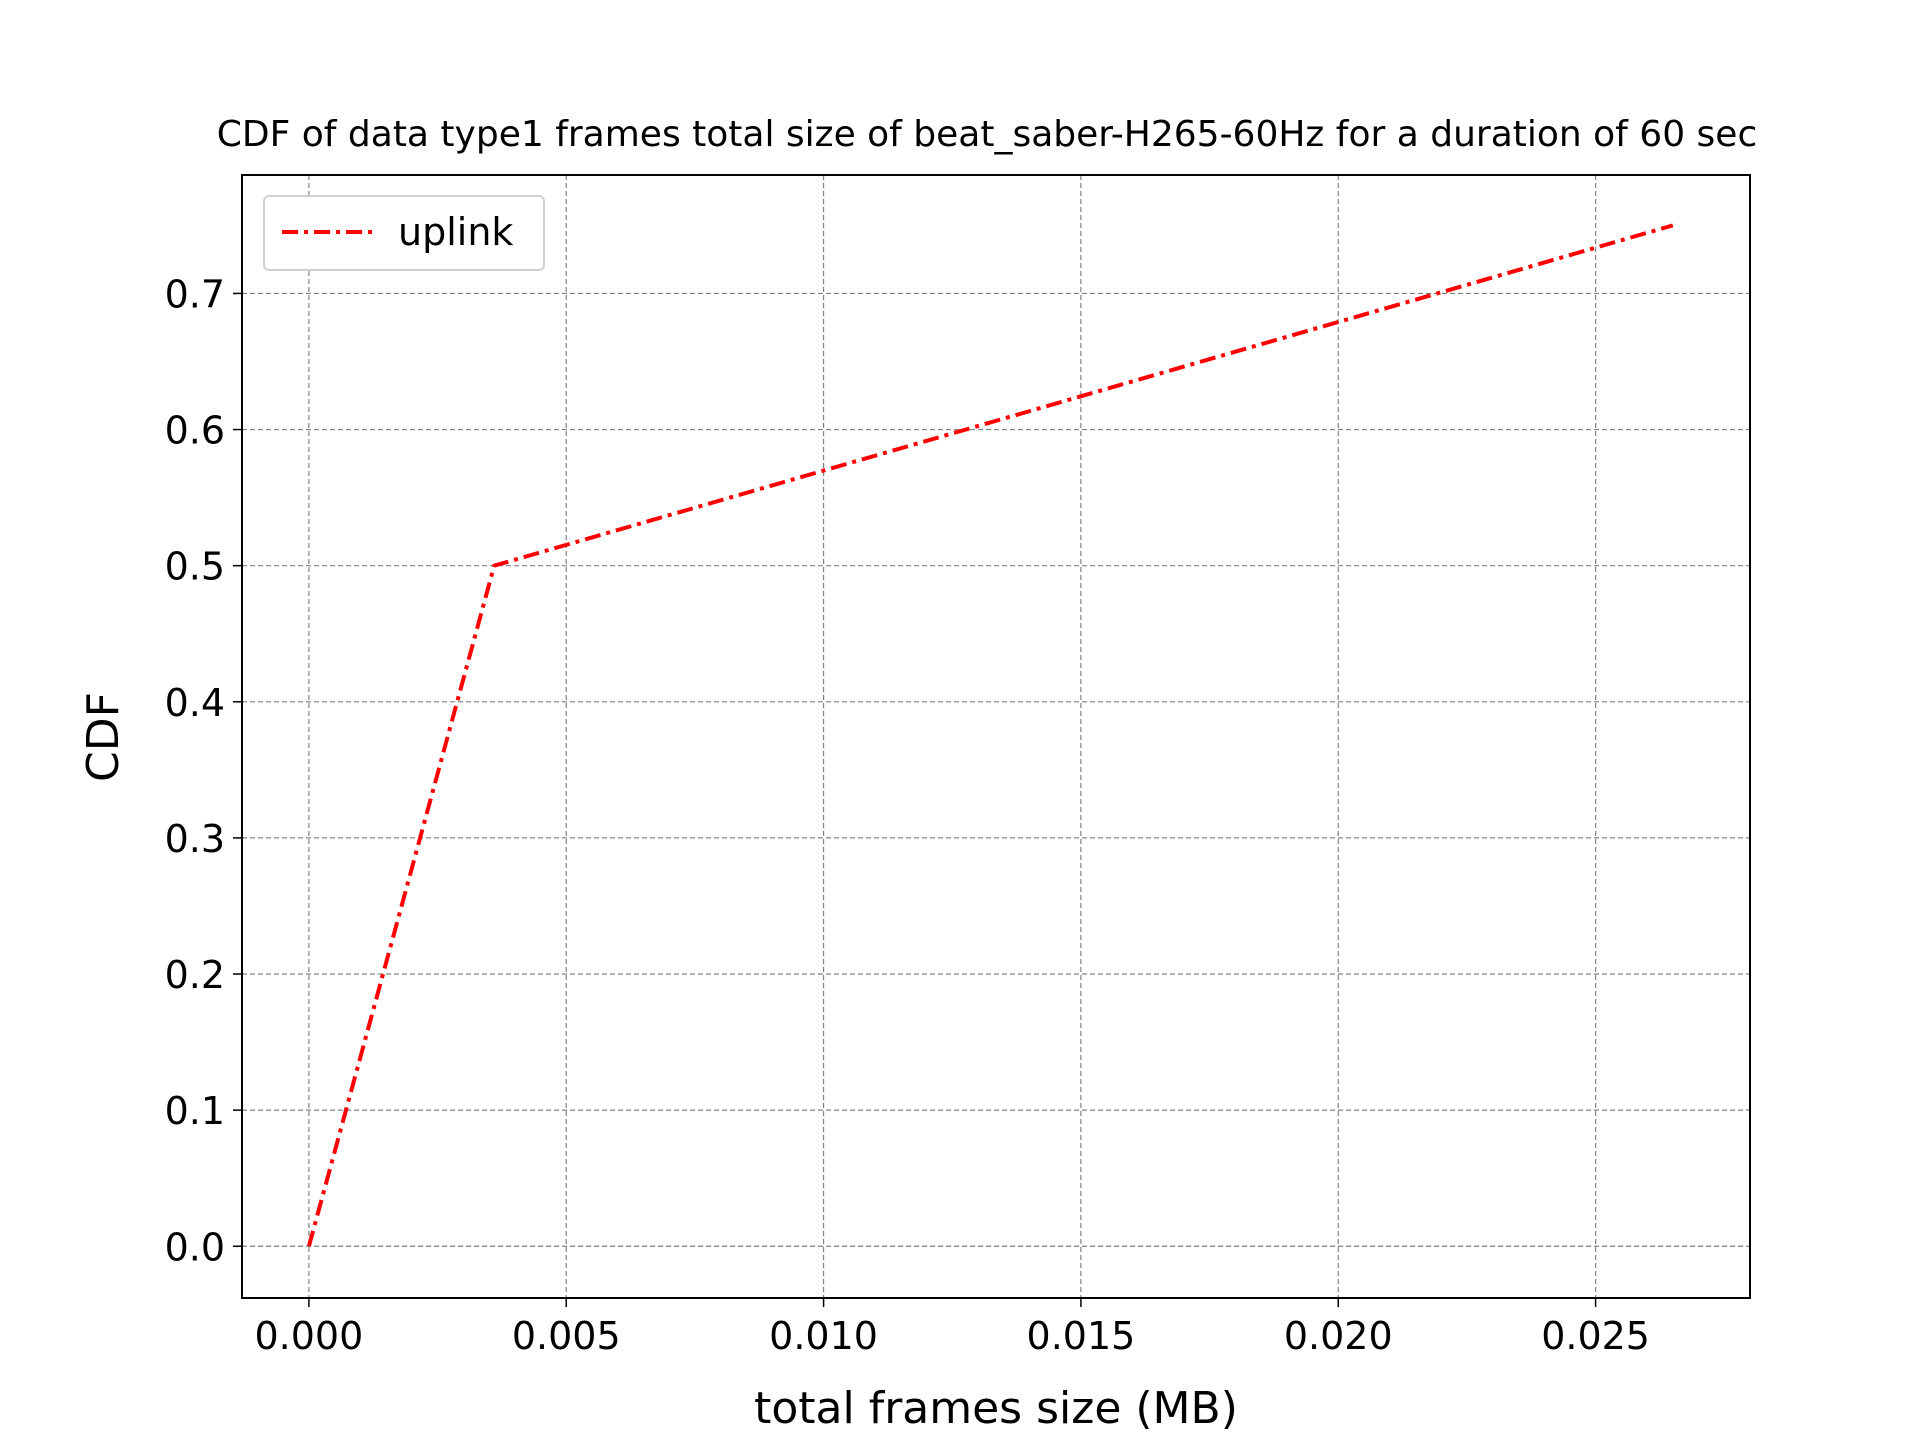 The width and height of the screenshot is (1920, 1445). I want to click on legend-box, so click(404, 233).